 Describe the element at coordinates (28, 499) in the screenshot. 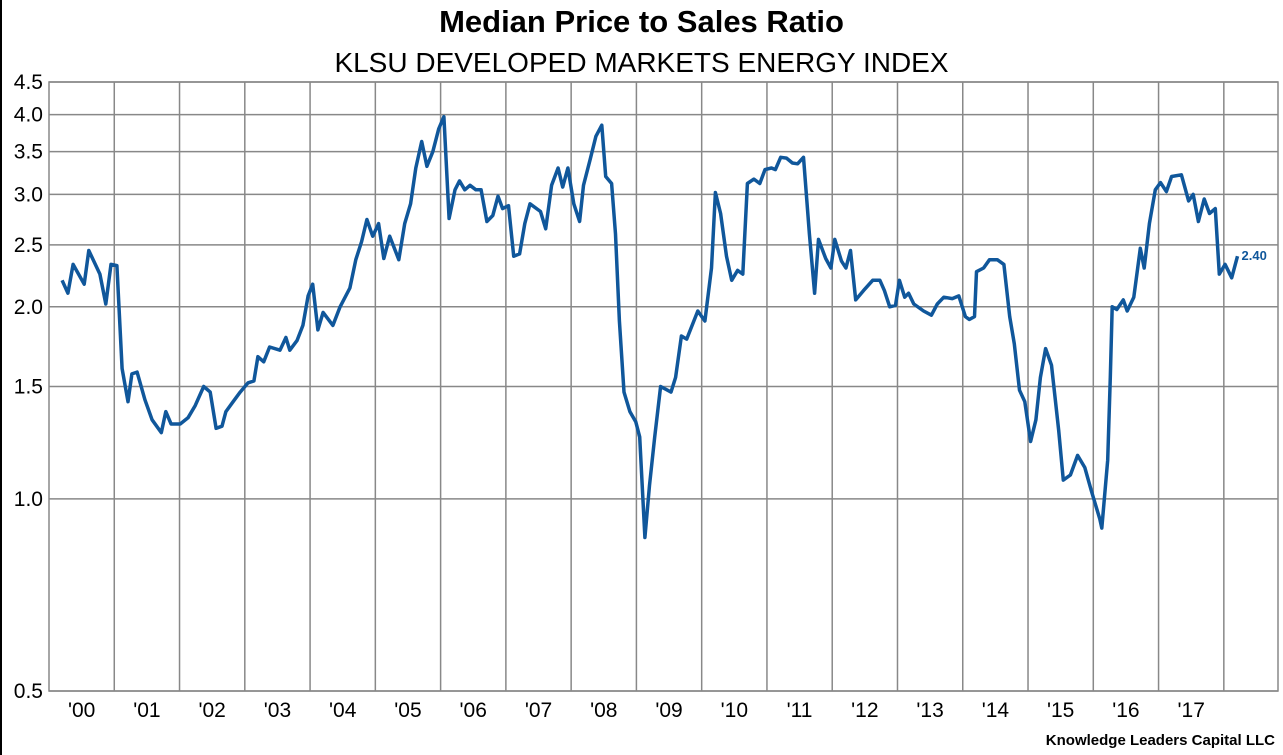

I see `y-tick-label: 1.0` at that location.